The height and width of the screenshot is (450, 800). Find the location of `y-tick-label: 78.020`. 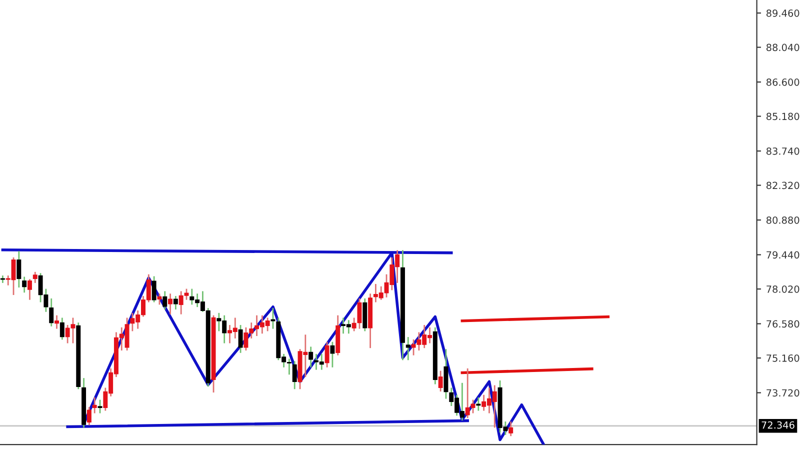

y-tick-label: 78.020 is located at coordinates (783, 289).